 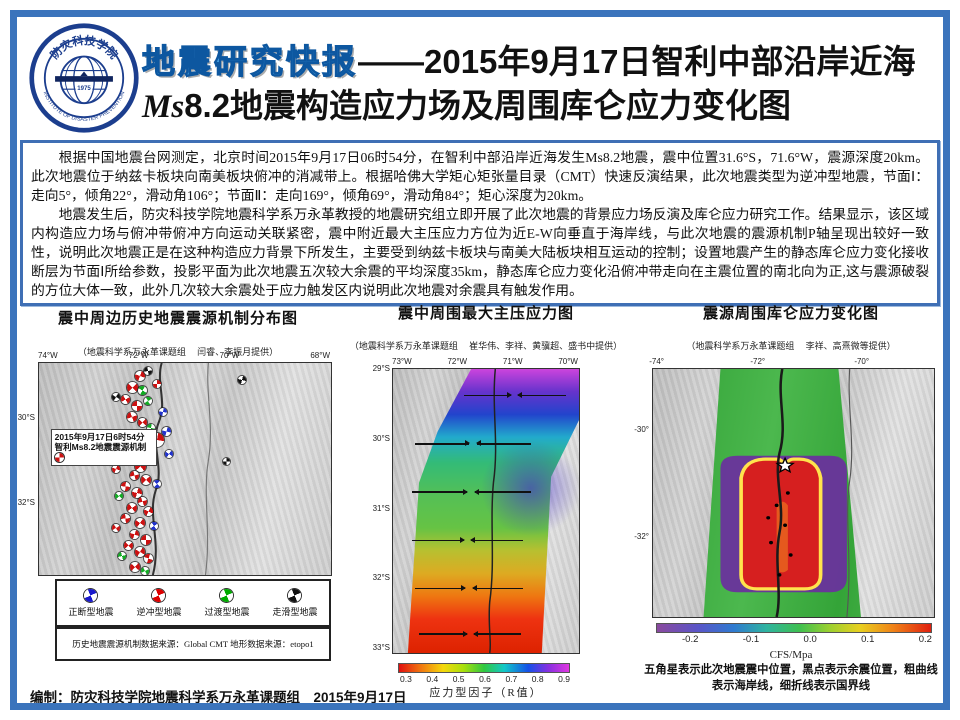 What do you see at coordinates (486, 346) in the screenshot?
I see `panel2-credit: （地震科学系万永革课题组 崔华伟、李祥、黄骥超、盛书中提供）` at bounding box center [486, 346].